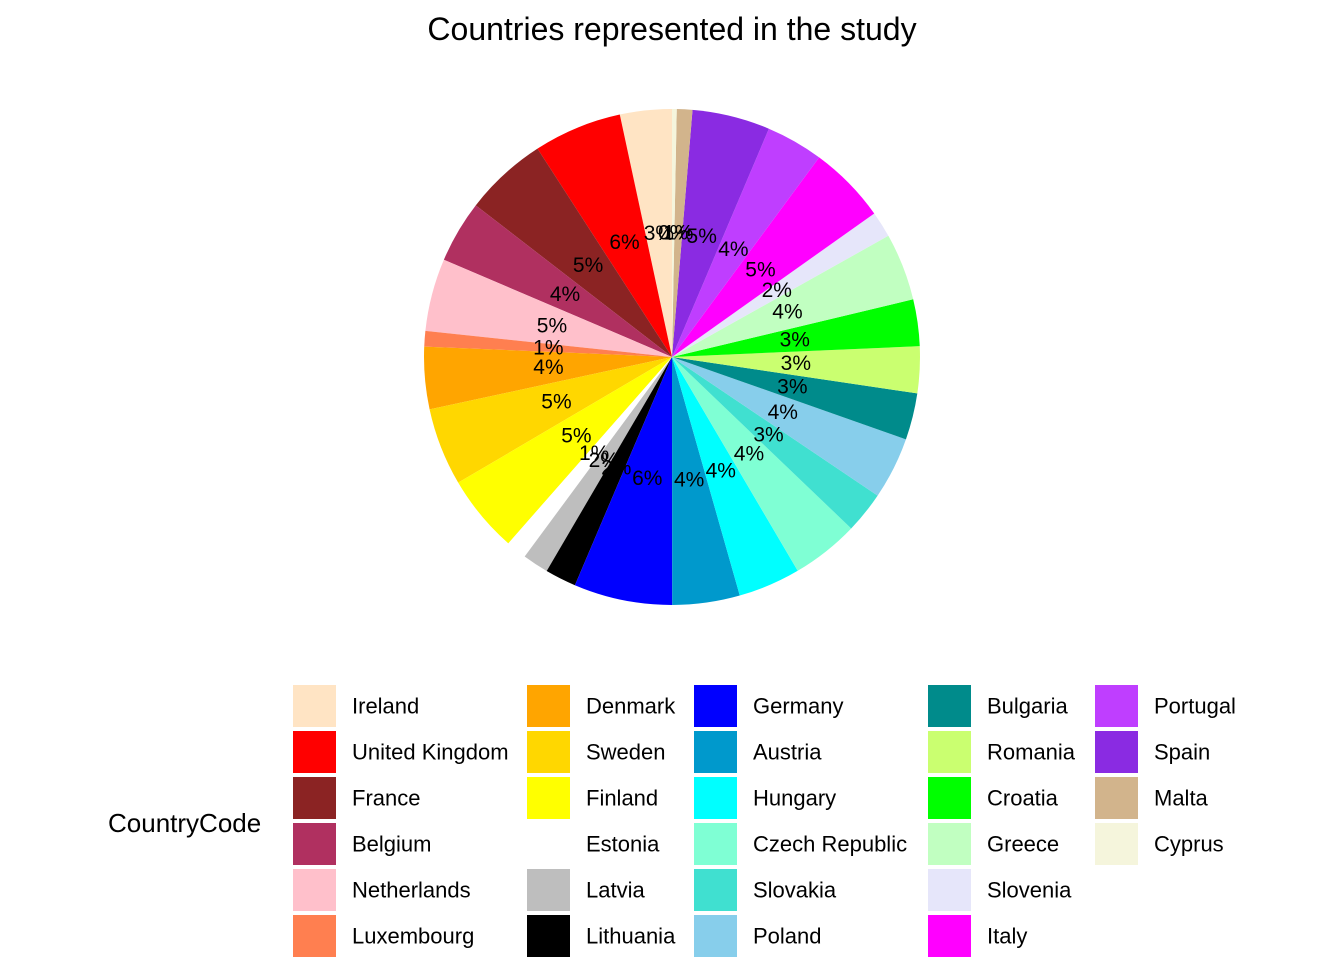  What do you see at coordinates (548, 706) in the screenshot?
I see `legend-swatch-denmark` at bounding box center [548, 706].